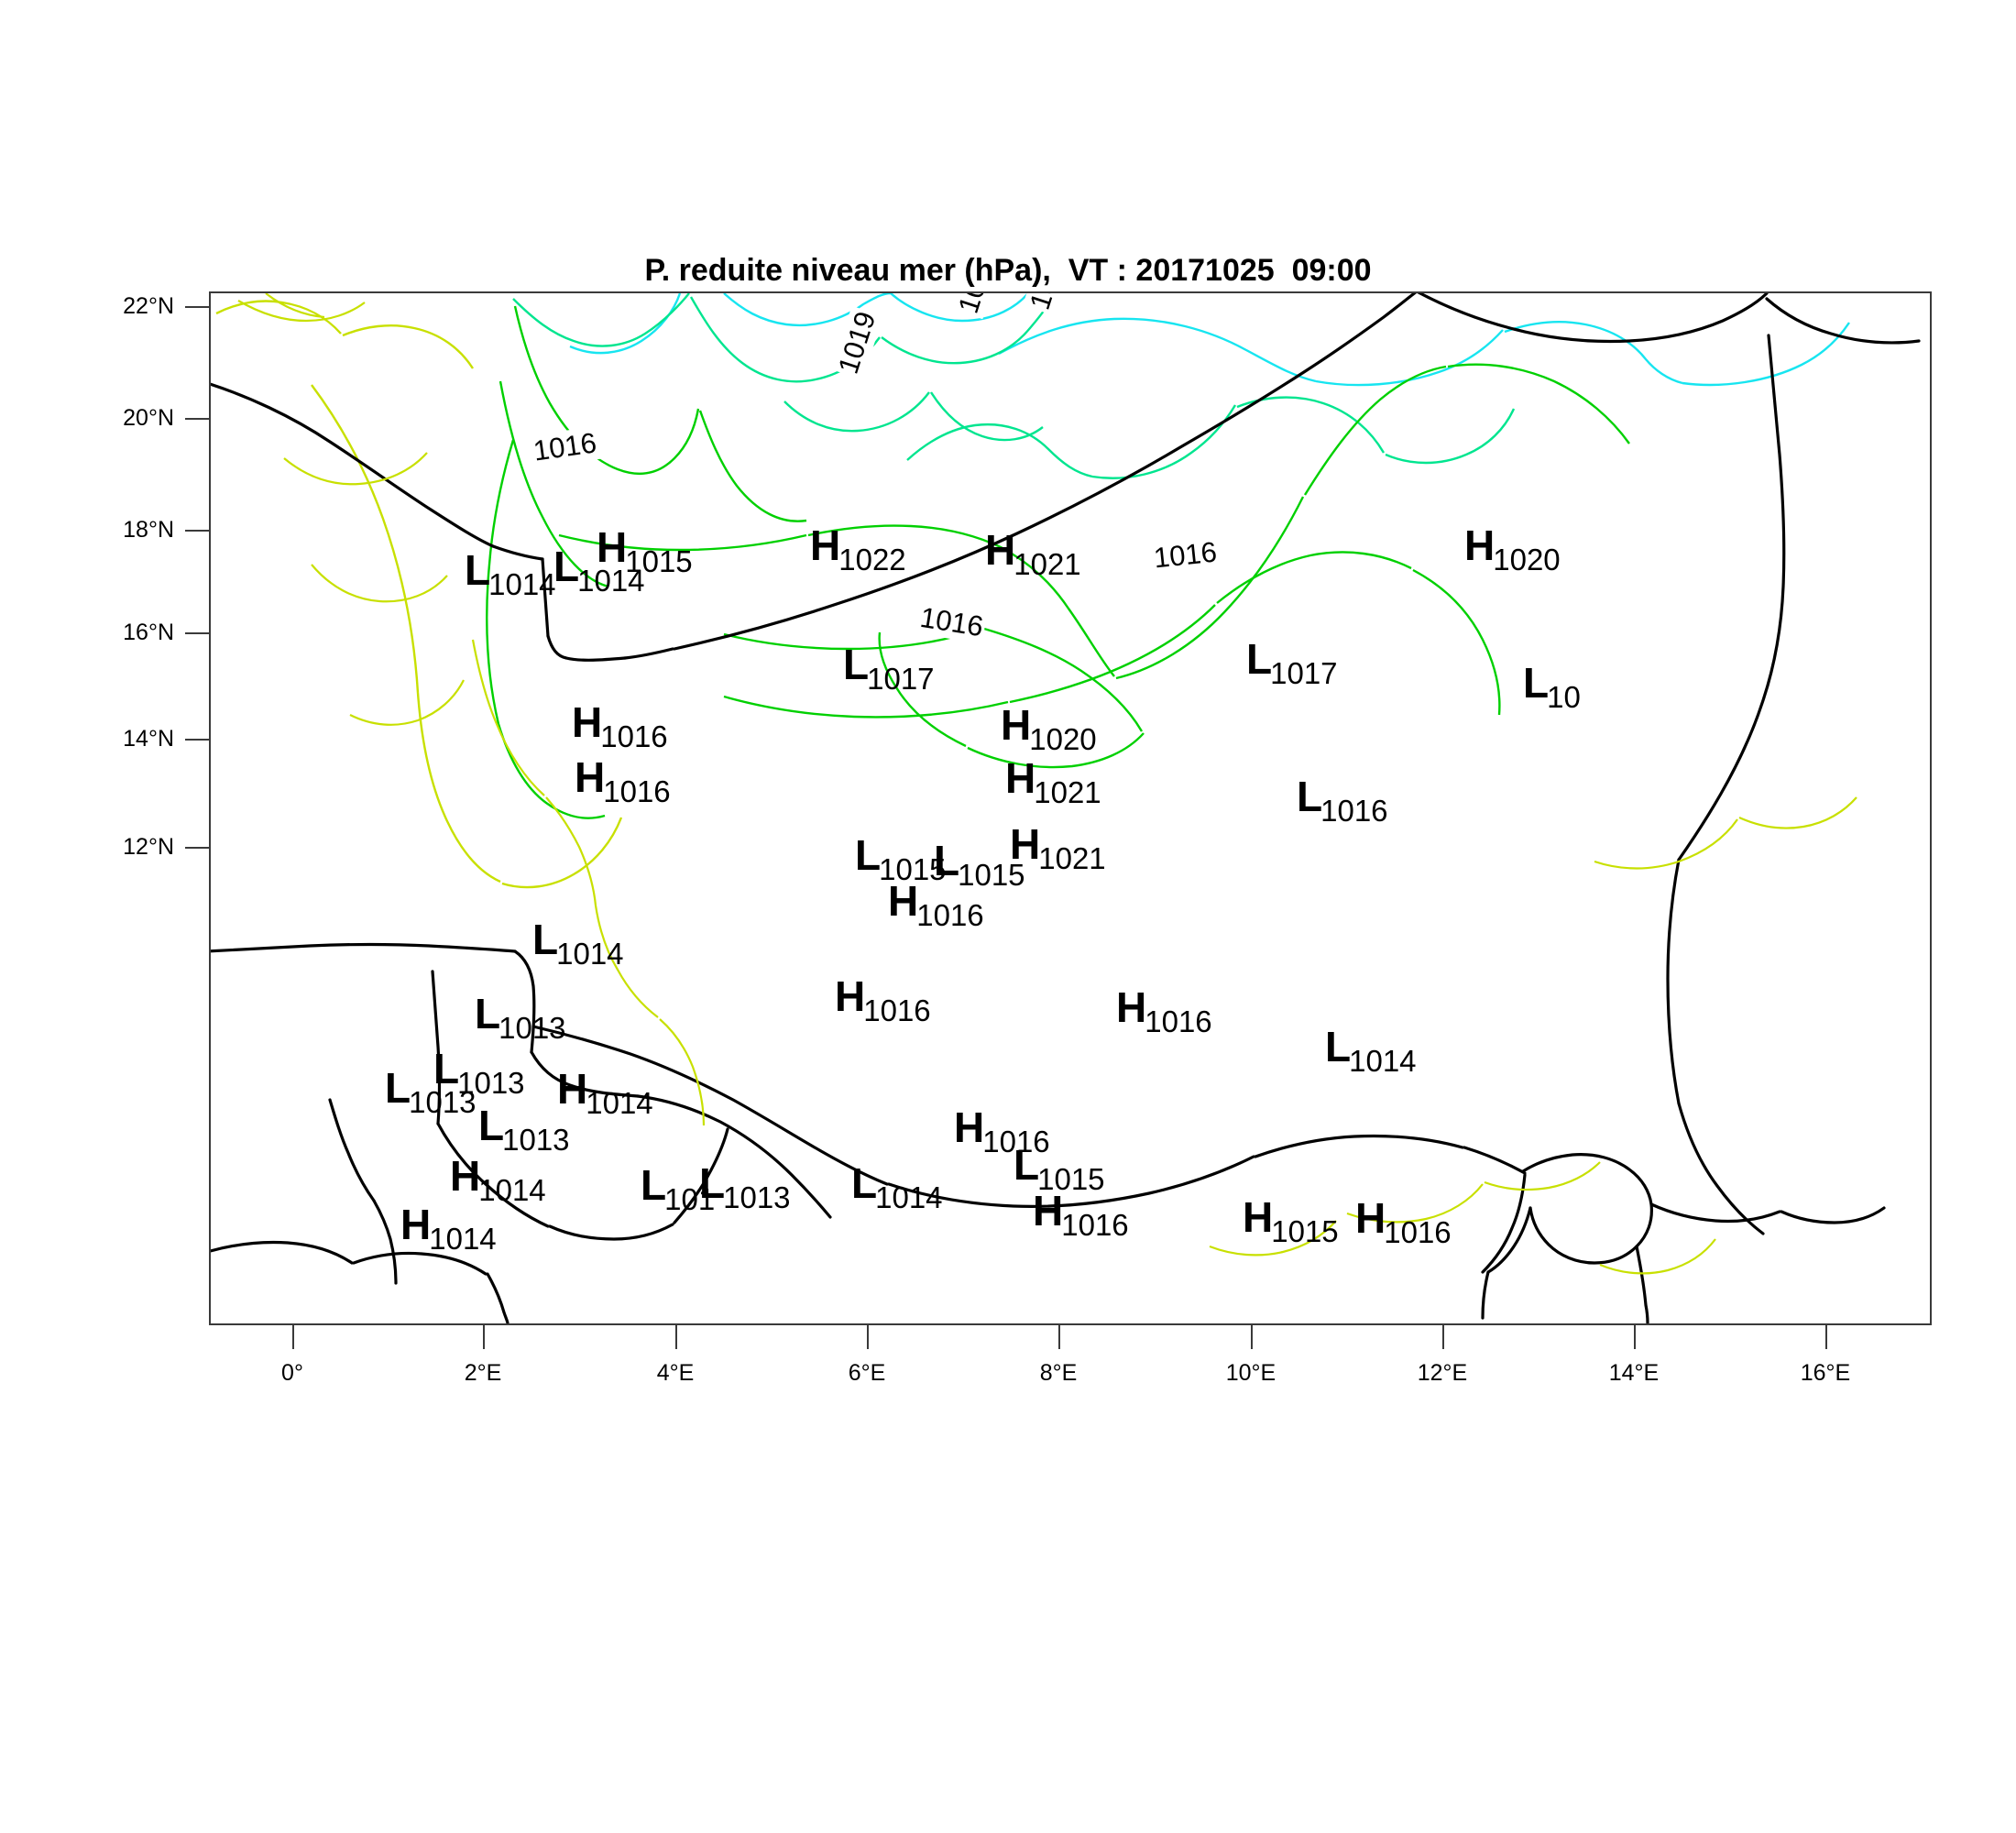  Describe the element at coordinates (1210, 588) in the screenshot. I see `isobar-1016-band-ne` at that location.